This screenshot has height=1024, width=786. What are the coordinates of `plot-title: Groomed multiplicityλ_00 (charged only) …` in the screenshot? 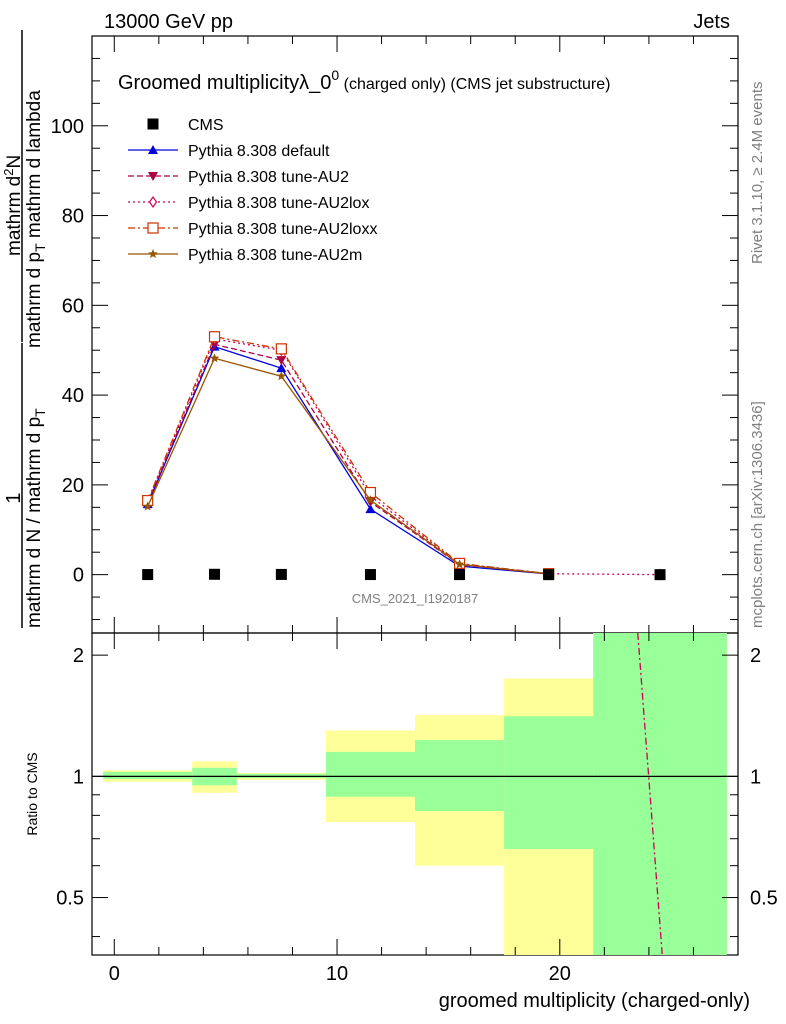 It's located at (364, 80).